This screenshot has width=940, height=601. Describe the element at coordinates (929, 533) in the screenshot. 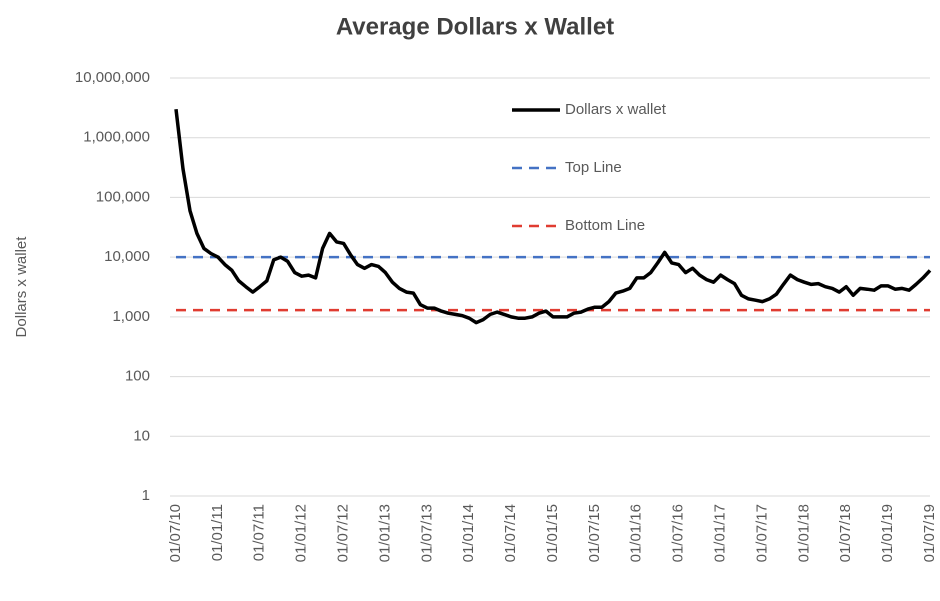

I see `x-tick-label: 01/07/19` at that location.